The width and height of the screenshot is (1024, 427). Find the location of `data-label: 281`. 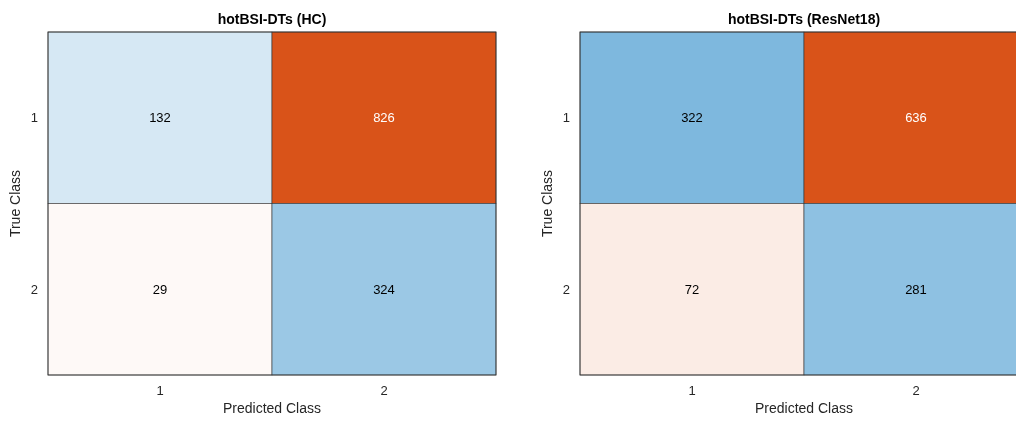

data-label: 281 is located at coordinates (916, 289).